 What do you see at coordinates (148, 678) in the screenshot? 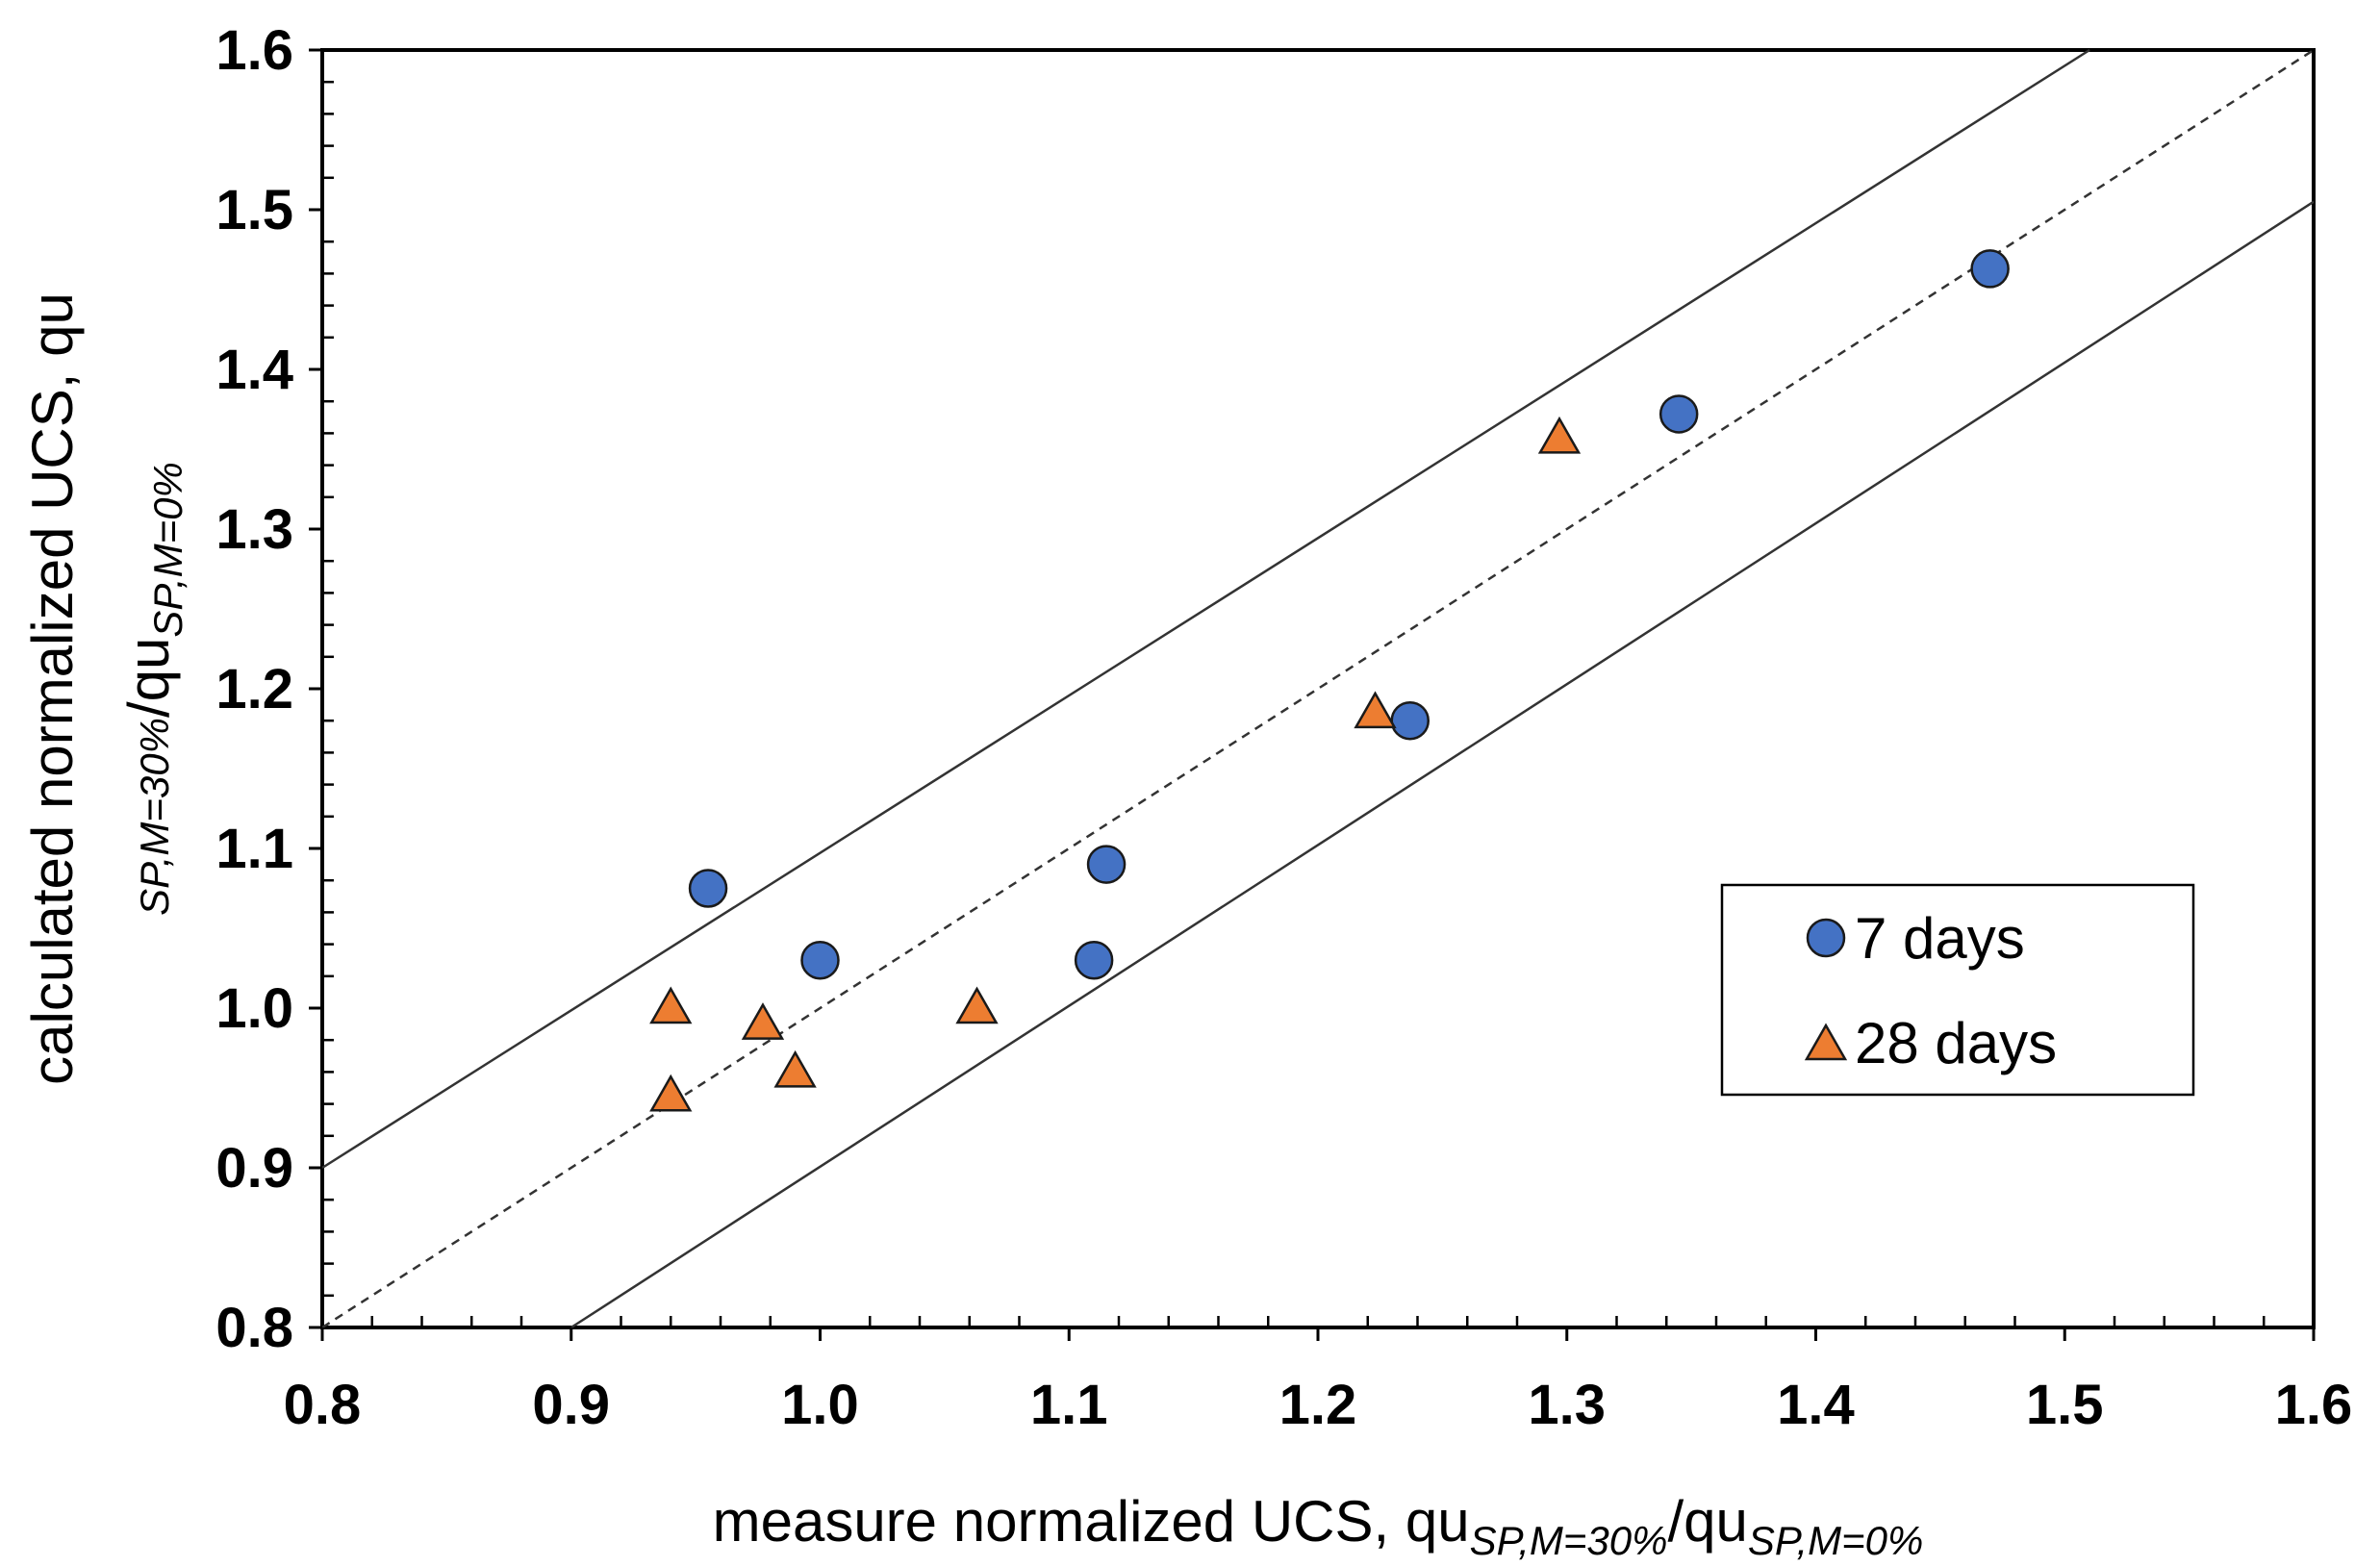
I see `y-axis-title-part-2: /qu` at bounding box center [148, 678].